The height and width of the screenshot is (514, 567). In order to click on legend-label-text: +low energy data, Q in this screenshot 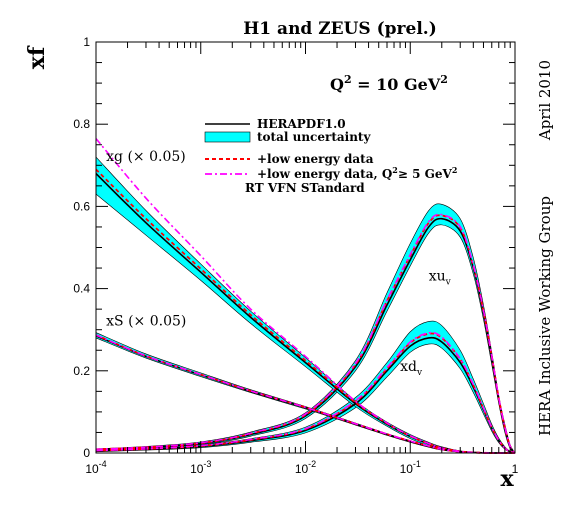, I will do `click(324, 174)`.